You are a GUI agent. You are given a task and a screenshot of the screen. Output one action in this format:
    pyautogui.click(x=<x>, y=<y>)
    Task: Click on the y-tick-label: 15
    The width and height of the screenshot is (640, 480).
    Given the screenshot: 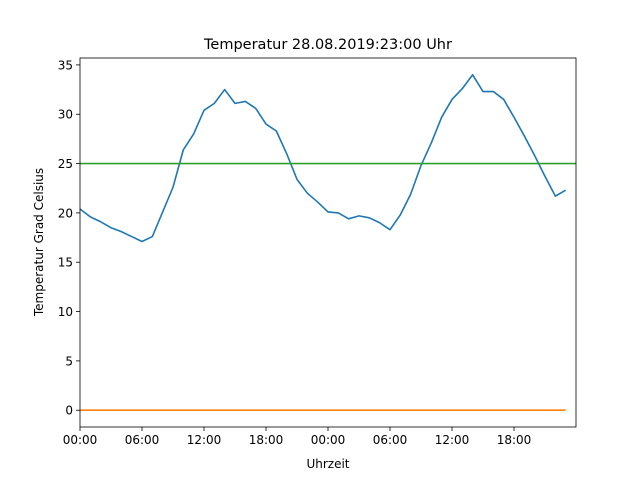 What is the action you would take?
    pyautogui.click(x=65, y=263)
    